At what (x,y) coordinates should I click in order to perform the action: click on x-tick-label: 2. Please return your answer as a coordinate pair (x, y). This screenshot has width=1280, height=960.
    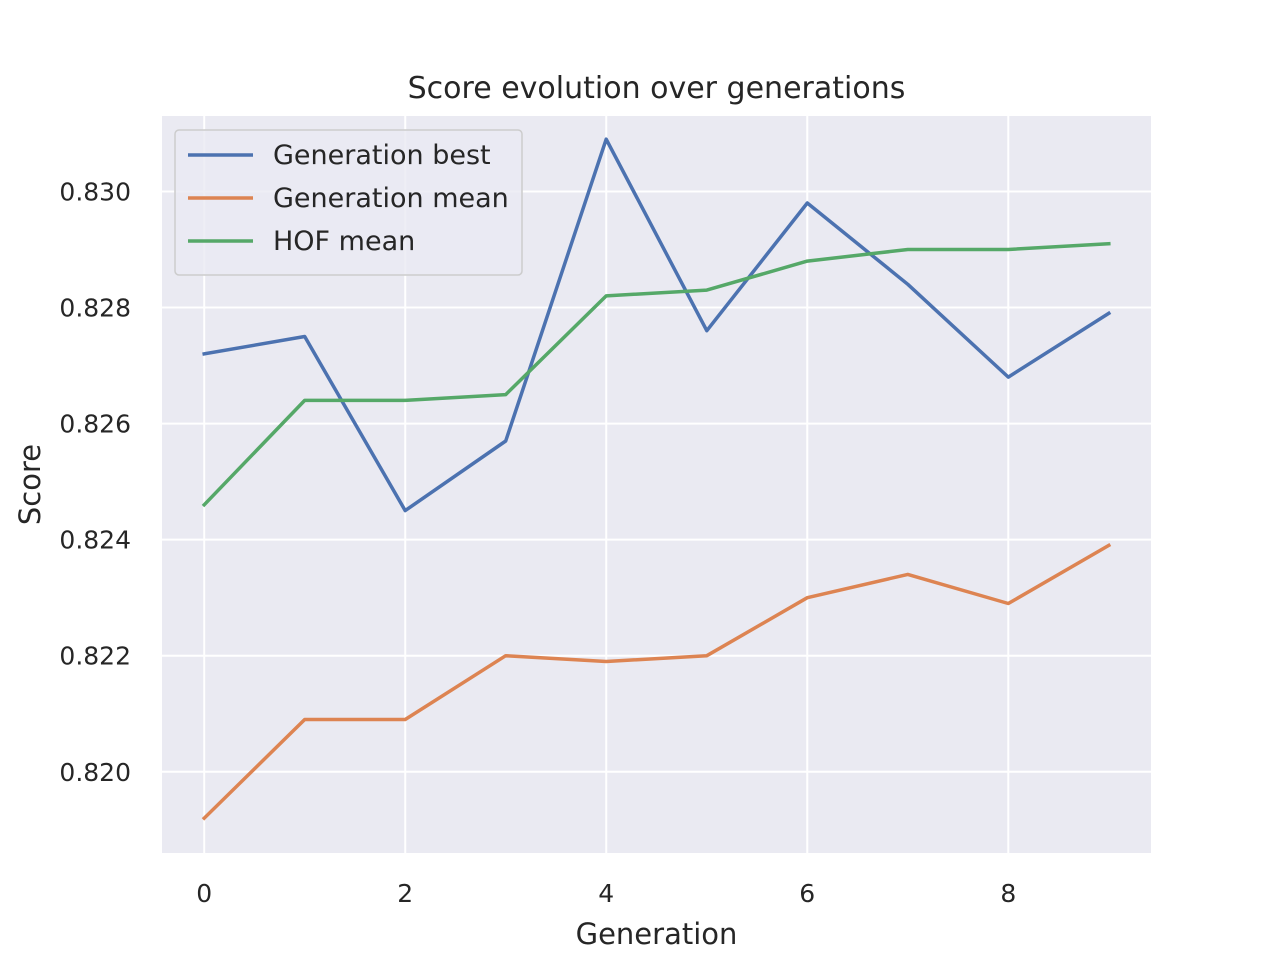
    Looking at the image, I should click on (405, 893).